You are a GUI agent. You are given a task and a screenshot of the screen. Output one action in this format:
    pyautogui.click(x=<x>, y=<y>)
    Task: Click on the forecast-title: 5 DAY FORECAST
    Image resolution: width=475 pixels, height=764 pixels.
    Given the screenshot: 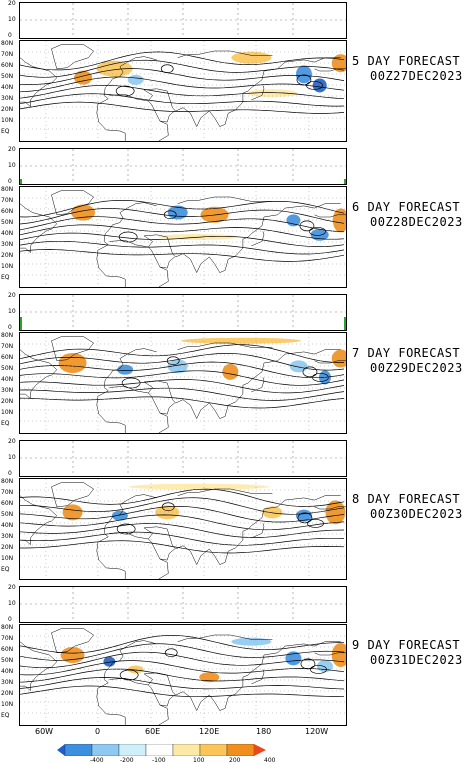 What is the action you would take?
    pyautogui.click(x=406, y=61)
    